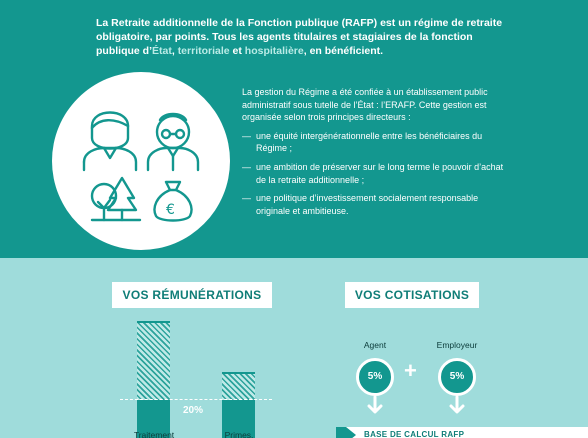 This screenshot has width=588, height=438. I want to click on remunerations-title: VOS RÉMUNÉRATIONS, so click(192, 295).